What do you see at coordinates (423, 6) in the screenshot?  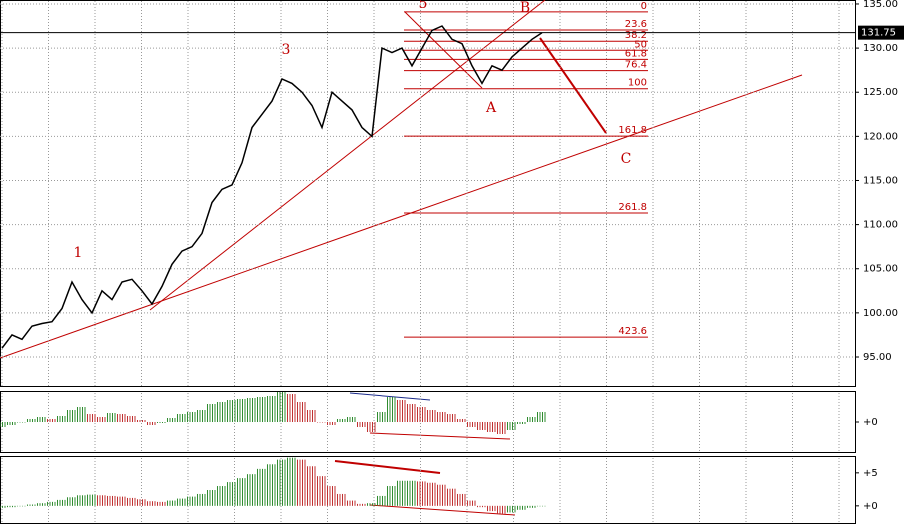 I see `wave-label: 5` at bounding box center [423, 6].